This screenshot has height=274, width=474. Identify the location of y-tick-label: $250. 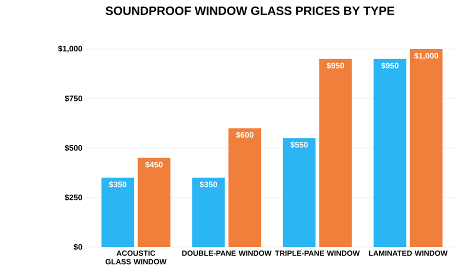
(73, 197).